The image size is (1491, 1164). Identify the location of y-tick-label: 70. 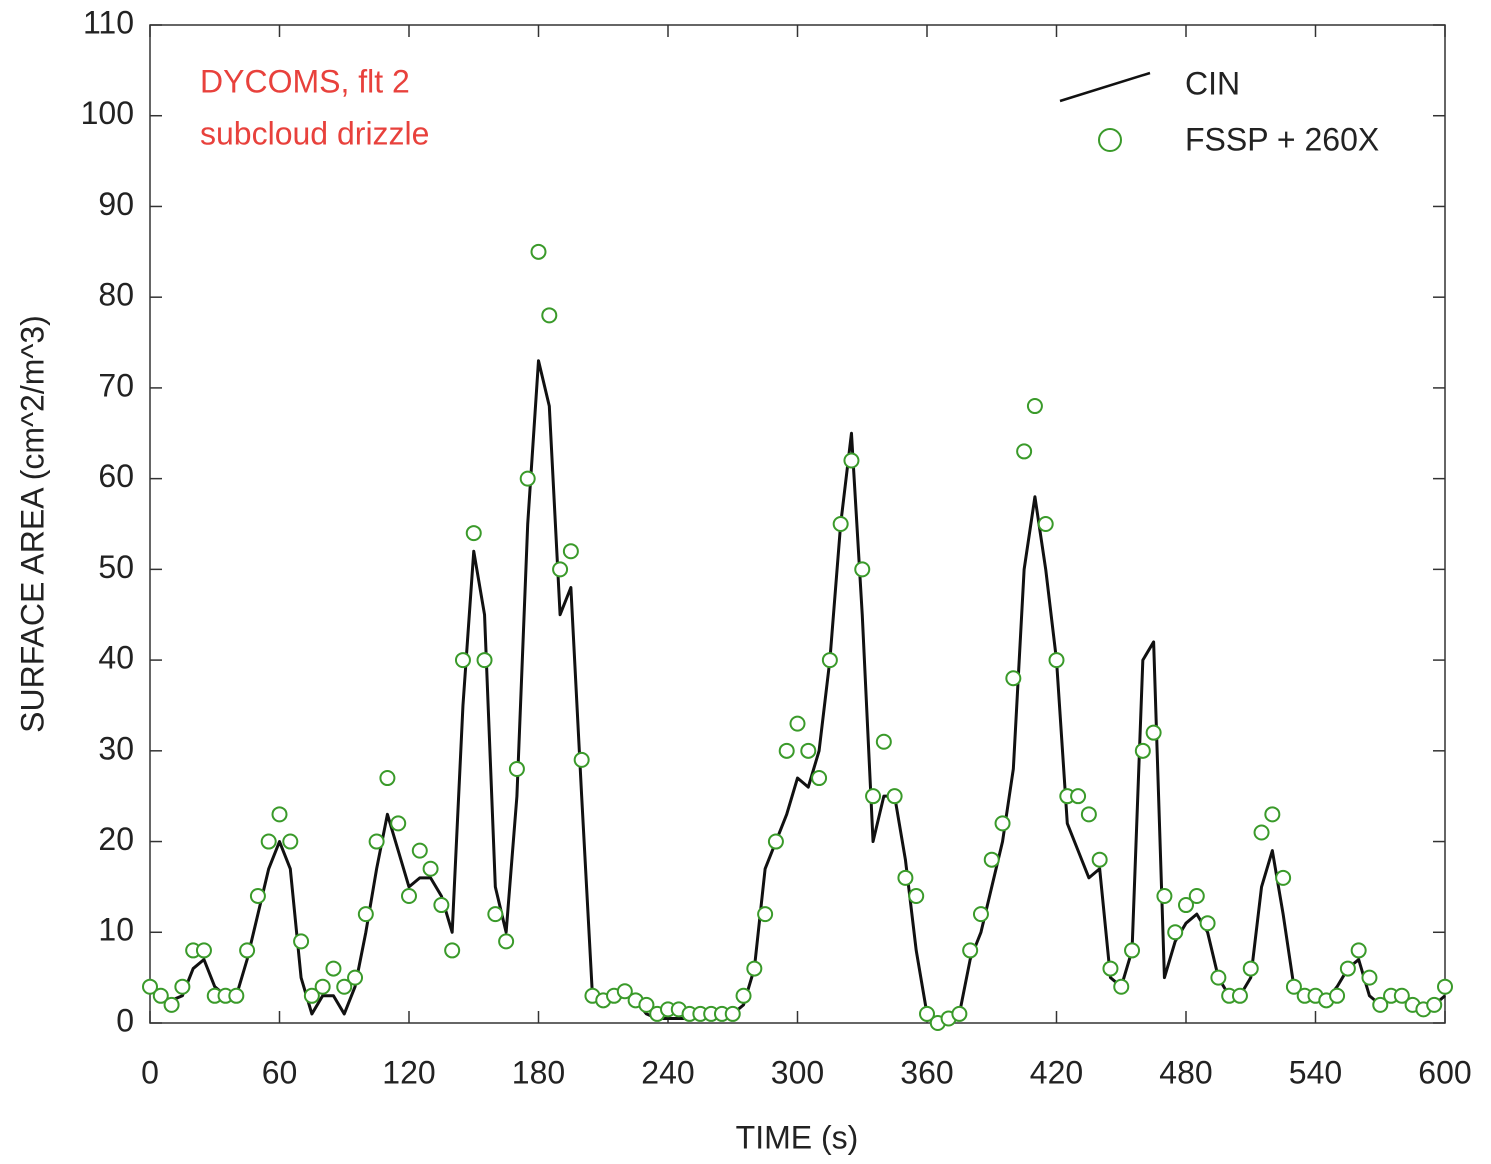
(116, 385).